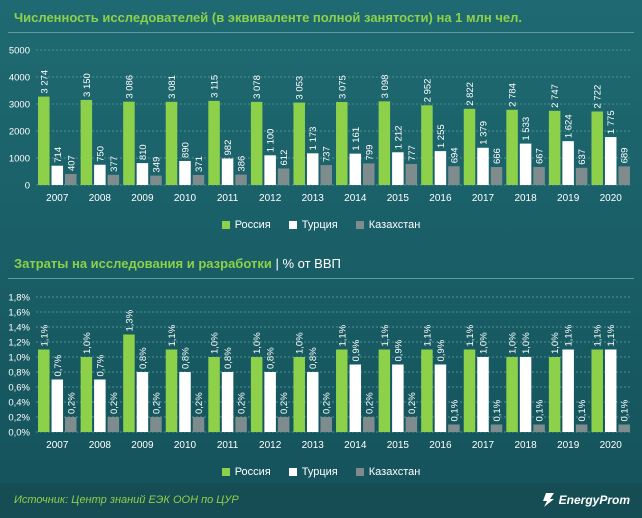  Describe the element at coordinates (387, 472) in the screenshot. I see `legend-item-kazakhstan: Казахстан` at that location.